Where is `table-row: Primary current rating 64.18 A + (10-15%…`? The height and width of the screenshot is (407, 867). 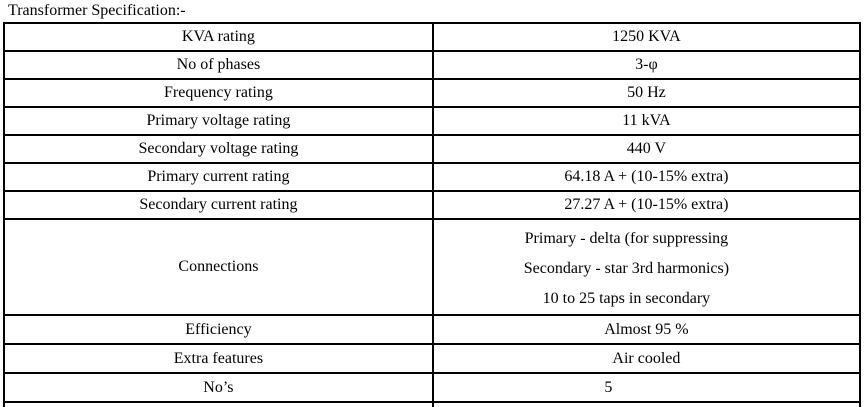
table-row: Primary current rating 64.18 A + (10-15%… is located at coordinates (432, 177).